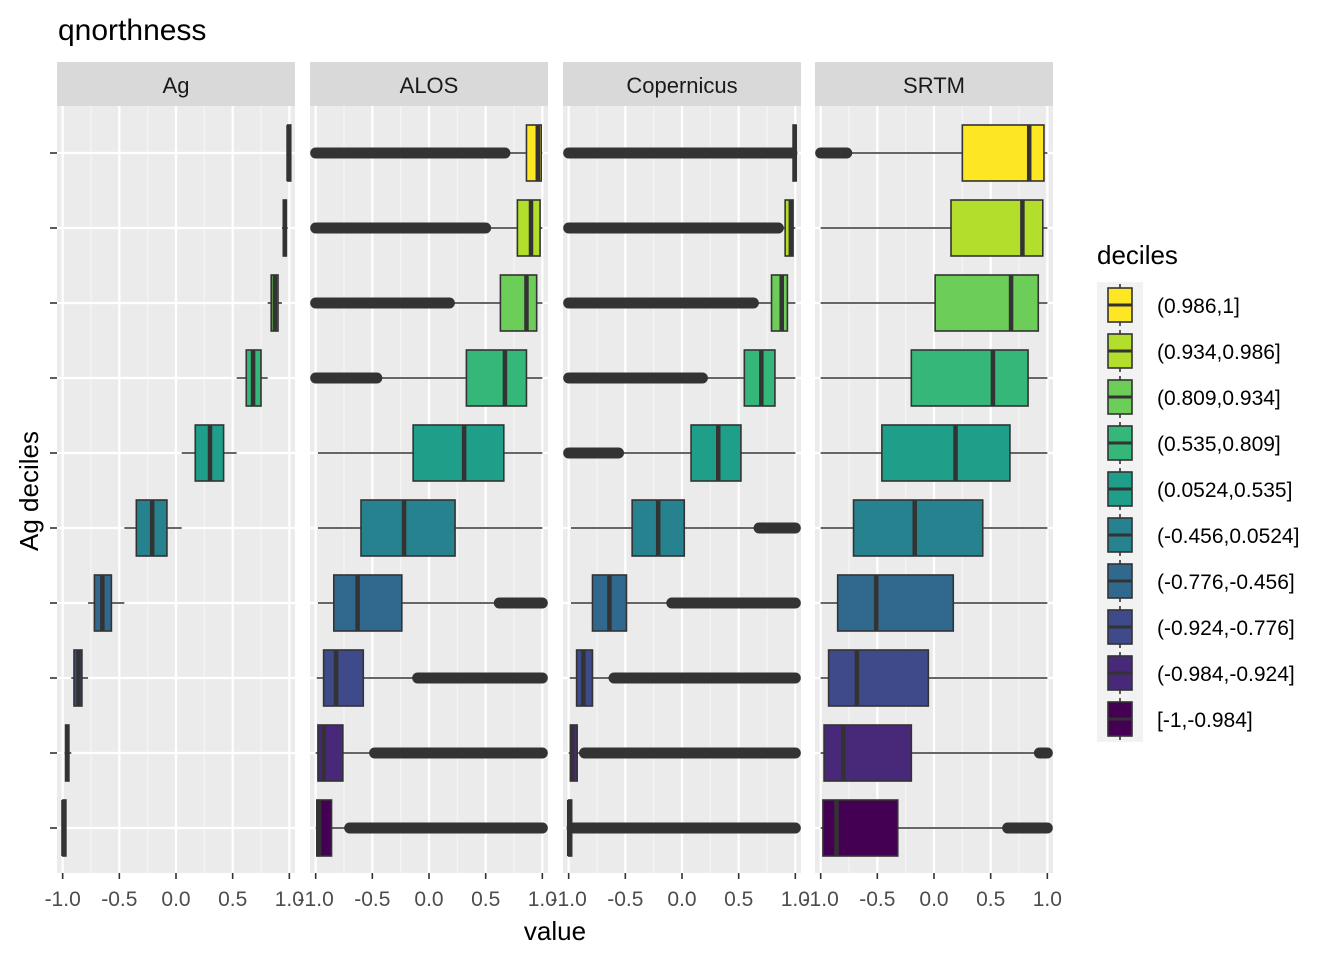 The width and height of the screenshot is (1344, 960). Describe the element at coordinates (1198, 306) in the screenshot. I see `legend-label: (0.986,1]` at that location.